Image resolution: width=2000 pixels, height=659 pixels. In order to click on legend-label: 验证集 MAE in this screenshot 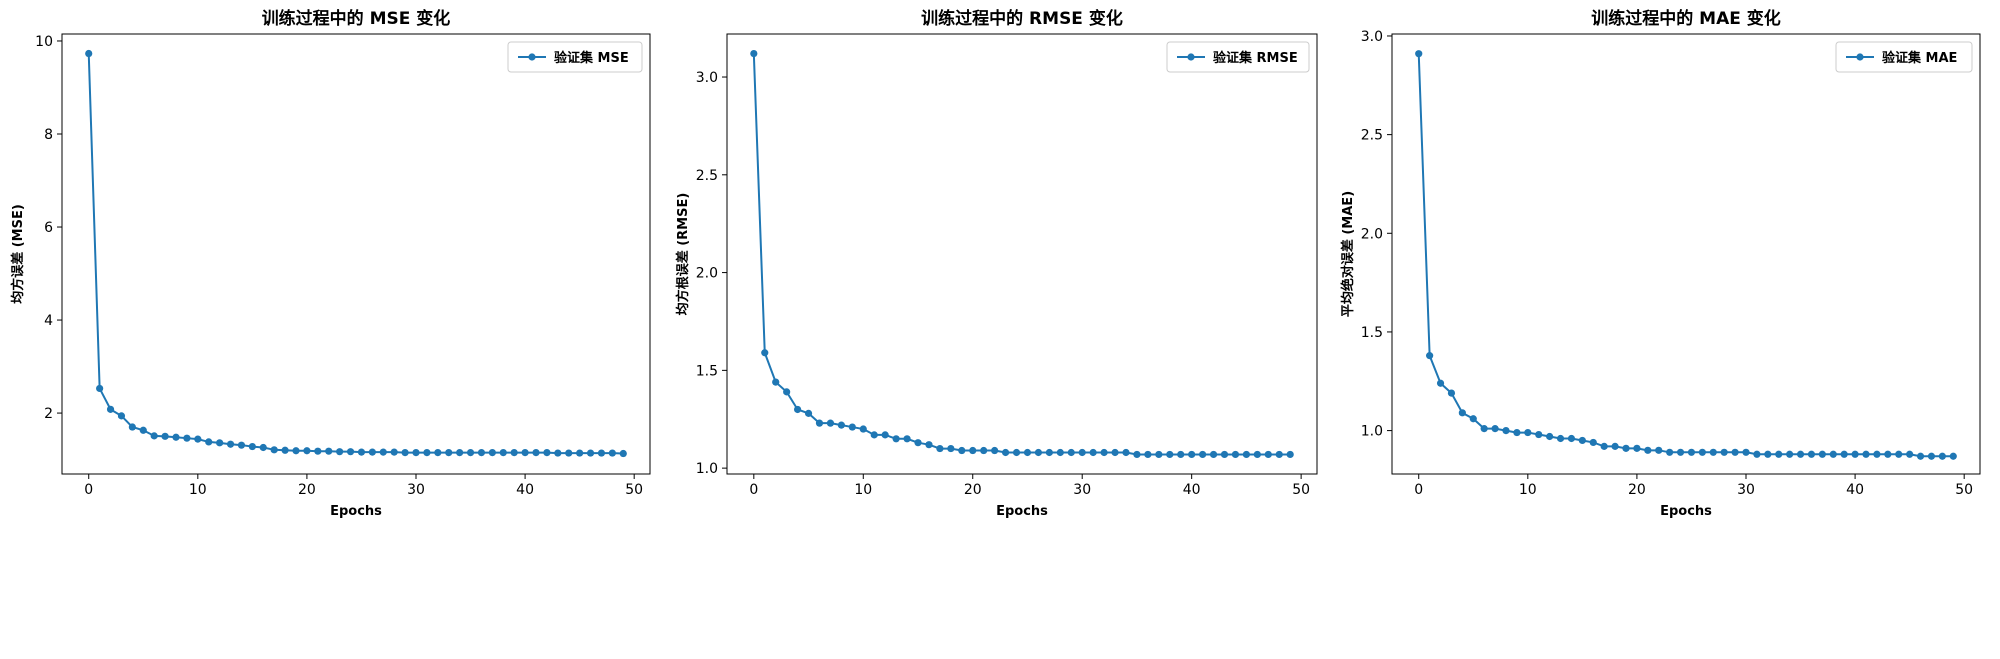, I will do `click(1919, 58)`.